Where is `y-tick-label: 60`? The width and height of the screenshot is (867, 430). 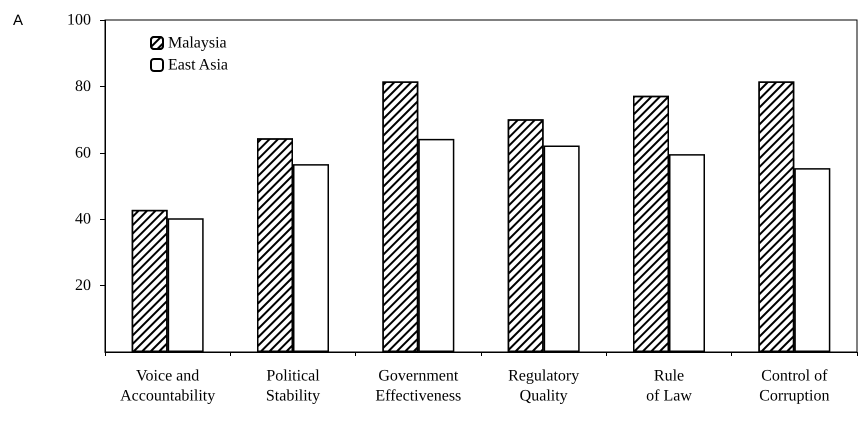
y-tick-label: 60 is located at coordinates (83, 153).